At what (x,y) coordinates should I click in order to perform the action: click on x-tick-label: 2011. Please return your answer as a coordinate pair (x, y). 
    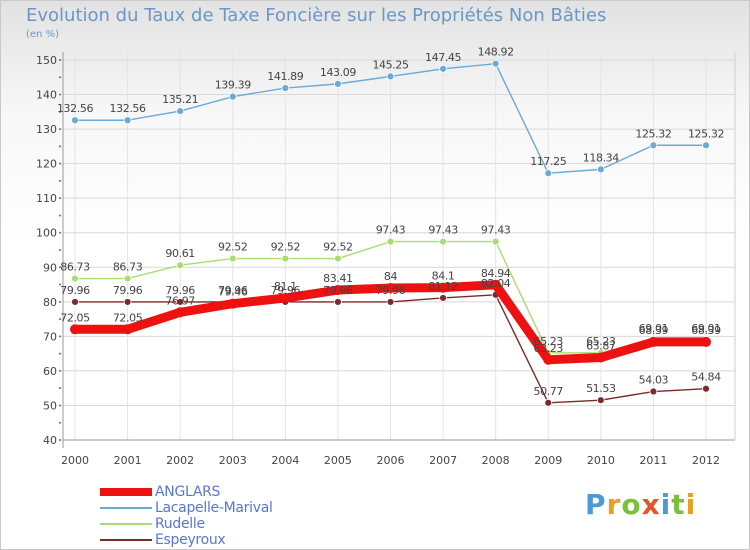
    Looking at the image, I should click on (653, 460).